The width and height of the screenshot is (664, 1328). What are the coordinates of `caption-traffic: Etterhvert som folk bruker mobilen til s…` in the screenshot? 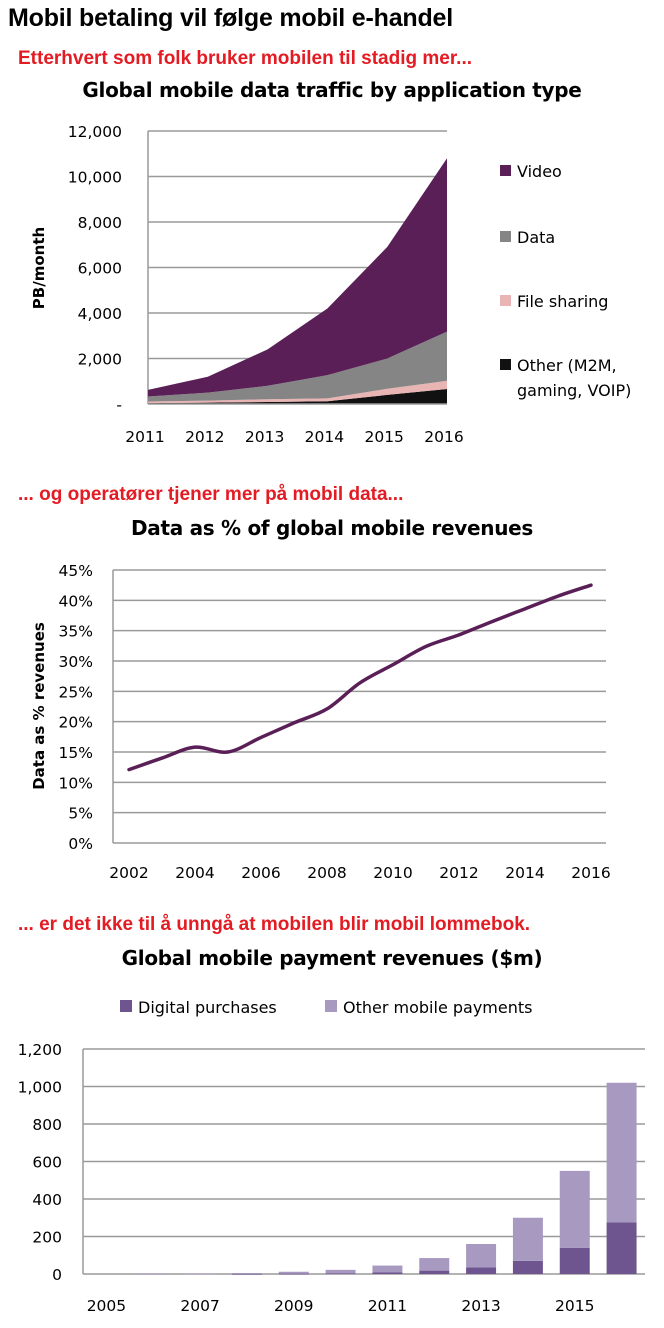 It's located at (245, 58).